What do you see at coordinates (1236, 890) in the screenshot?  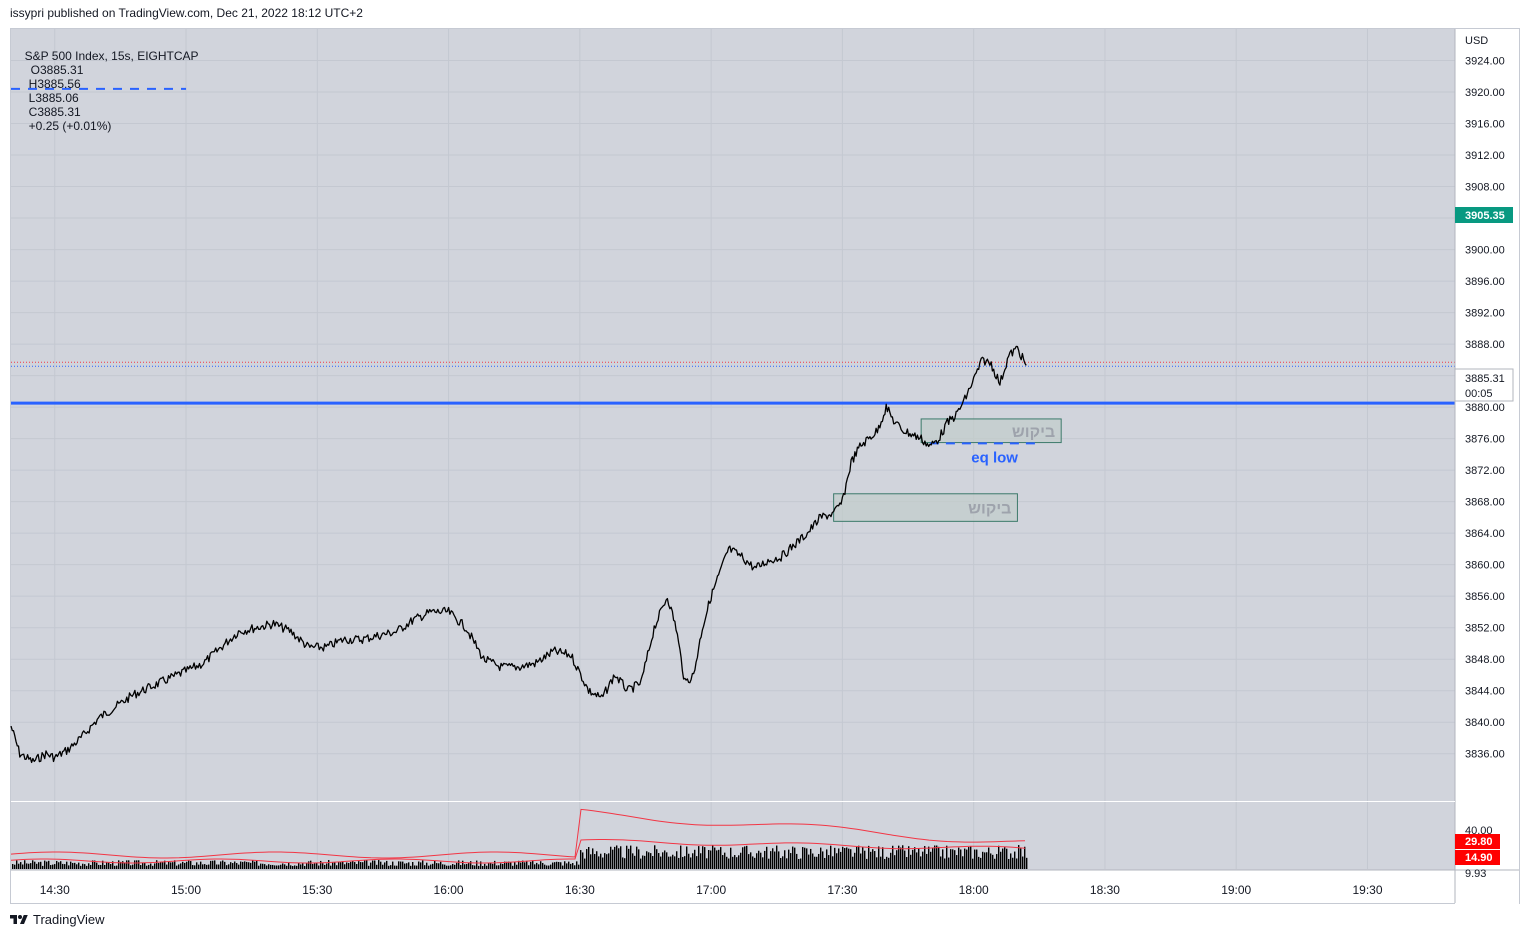 I see `time-tick-label: 19:00` at bounding box center [1236, 890].